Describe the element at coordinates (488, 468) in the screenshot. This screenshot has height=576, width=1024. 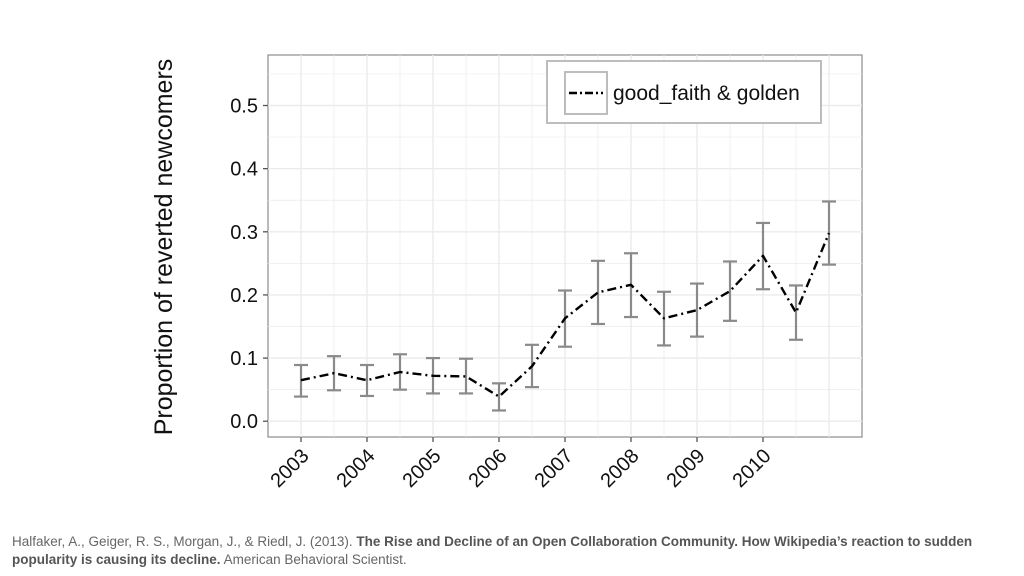
I see `x-tick-label: 2006` at that location.